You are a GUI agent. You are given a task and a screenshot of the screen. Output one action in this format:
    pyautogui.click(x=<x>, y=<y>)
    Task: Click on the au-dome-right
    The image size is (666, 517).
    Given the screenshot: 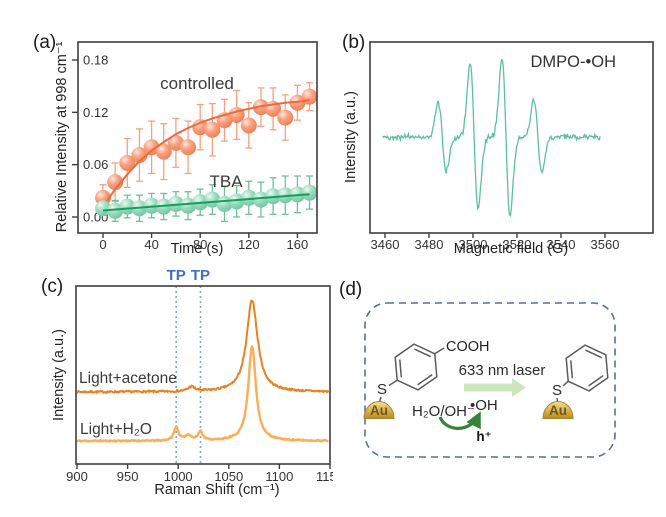 What is the action you would take?
    pyautogui.click(x=558, y=410)
    